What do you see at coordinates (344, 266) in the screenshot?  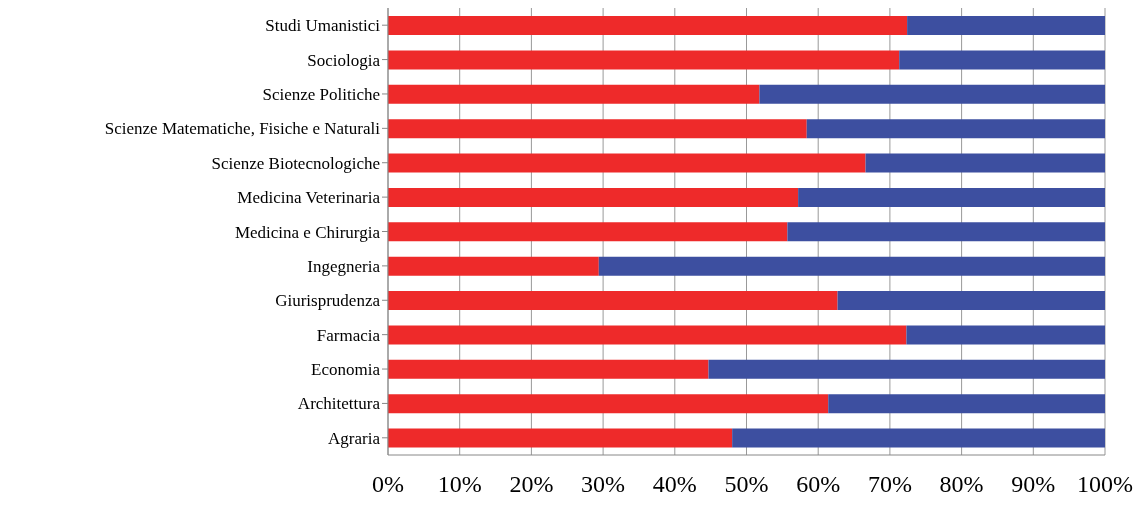 I see `y-tick-label: Ingegneria` at bounding box center [344, 266].